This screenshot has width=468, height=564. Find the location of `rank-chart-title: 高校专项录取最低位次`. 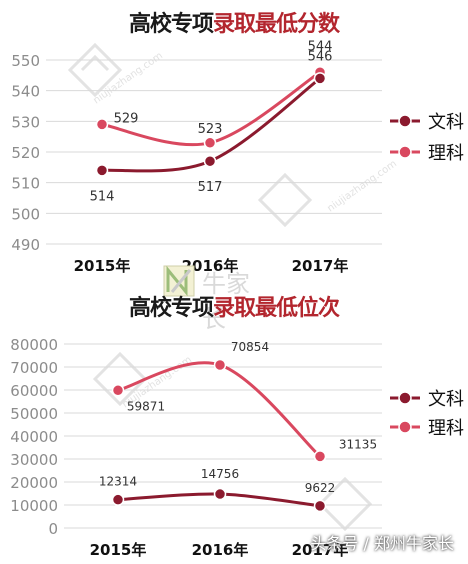

rank-chart-title: 高校专项录取最低位次 is located at coordinates (234, 306).